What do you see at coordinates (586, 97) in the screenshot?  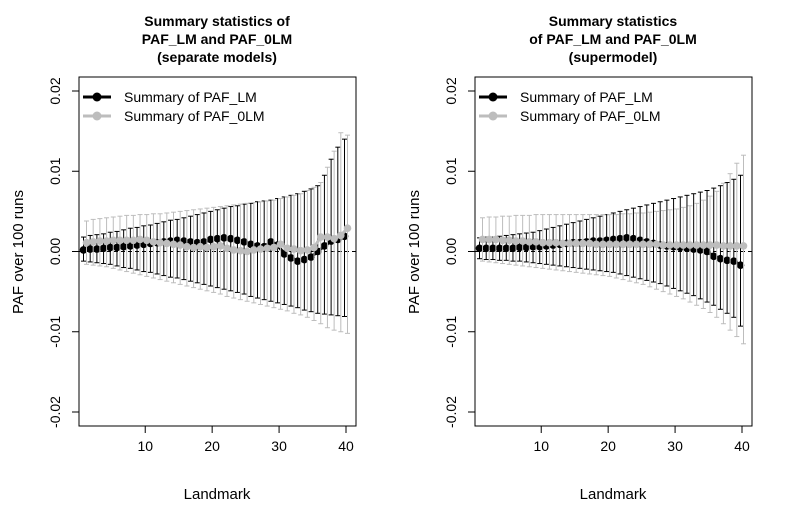 I see `legend-label: Summary of PAF_LM` at bounding box center [586, 97].